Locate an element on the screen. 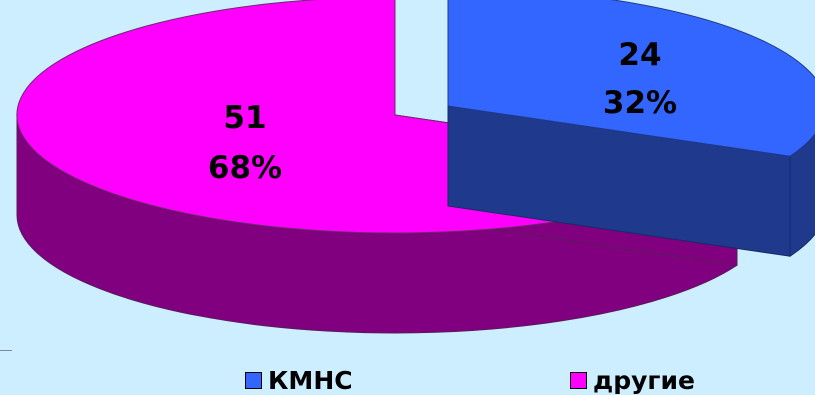  legend-item-drugie: другие is located at coordinates (632, 380).